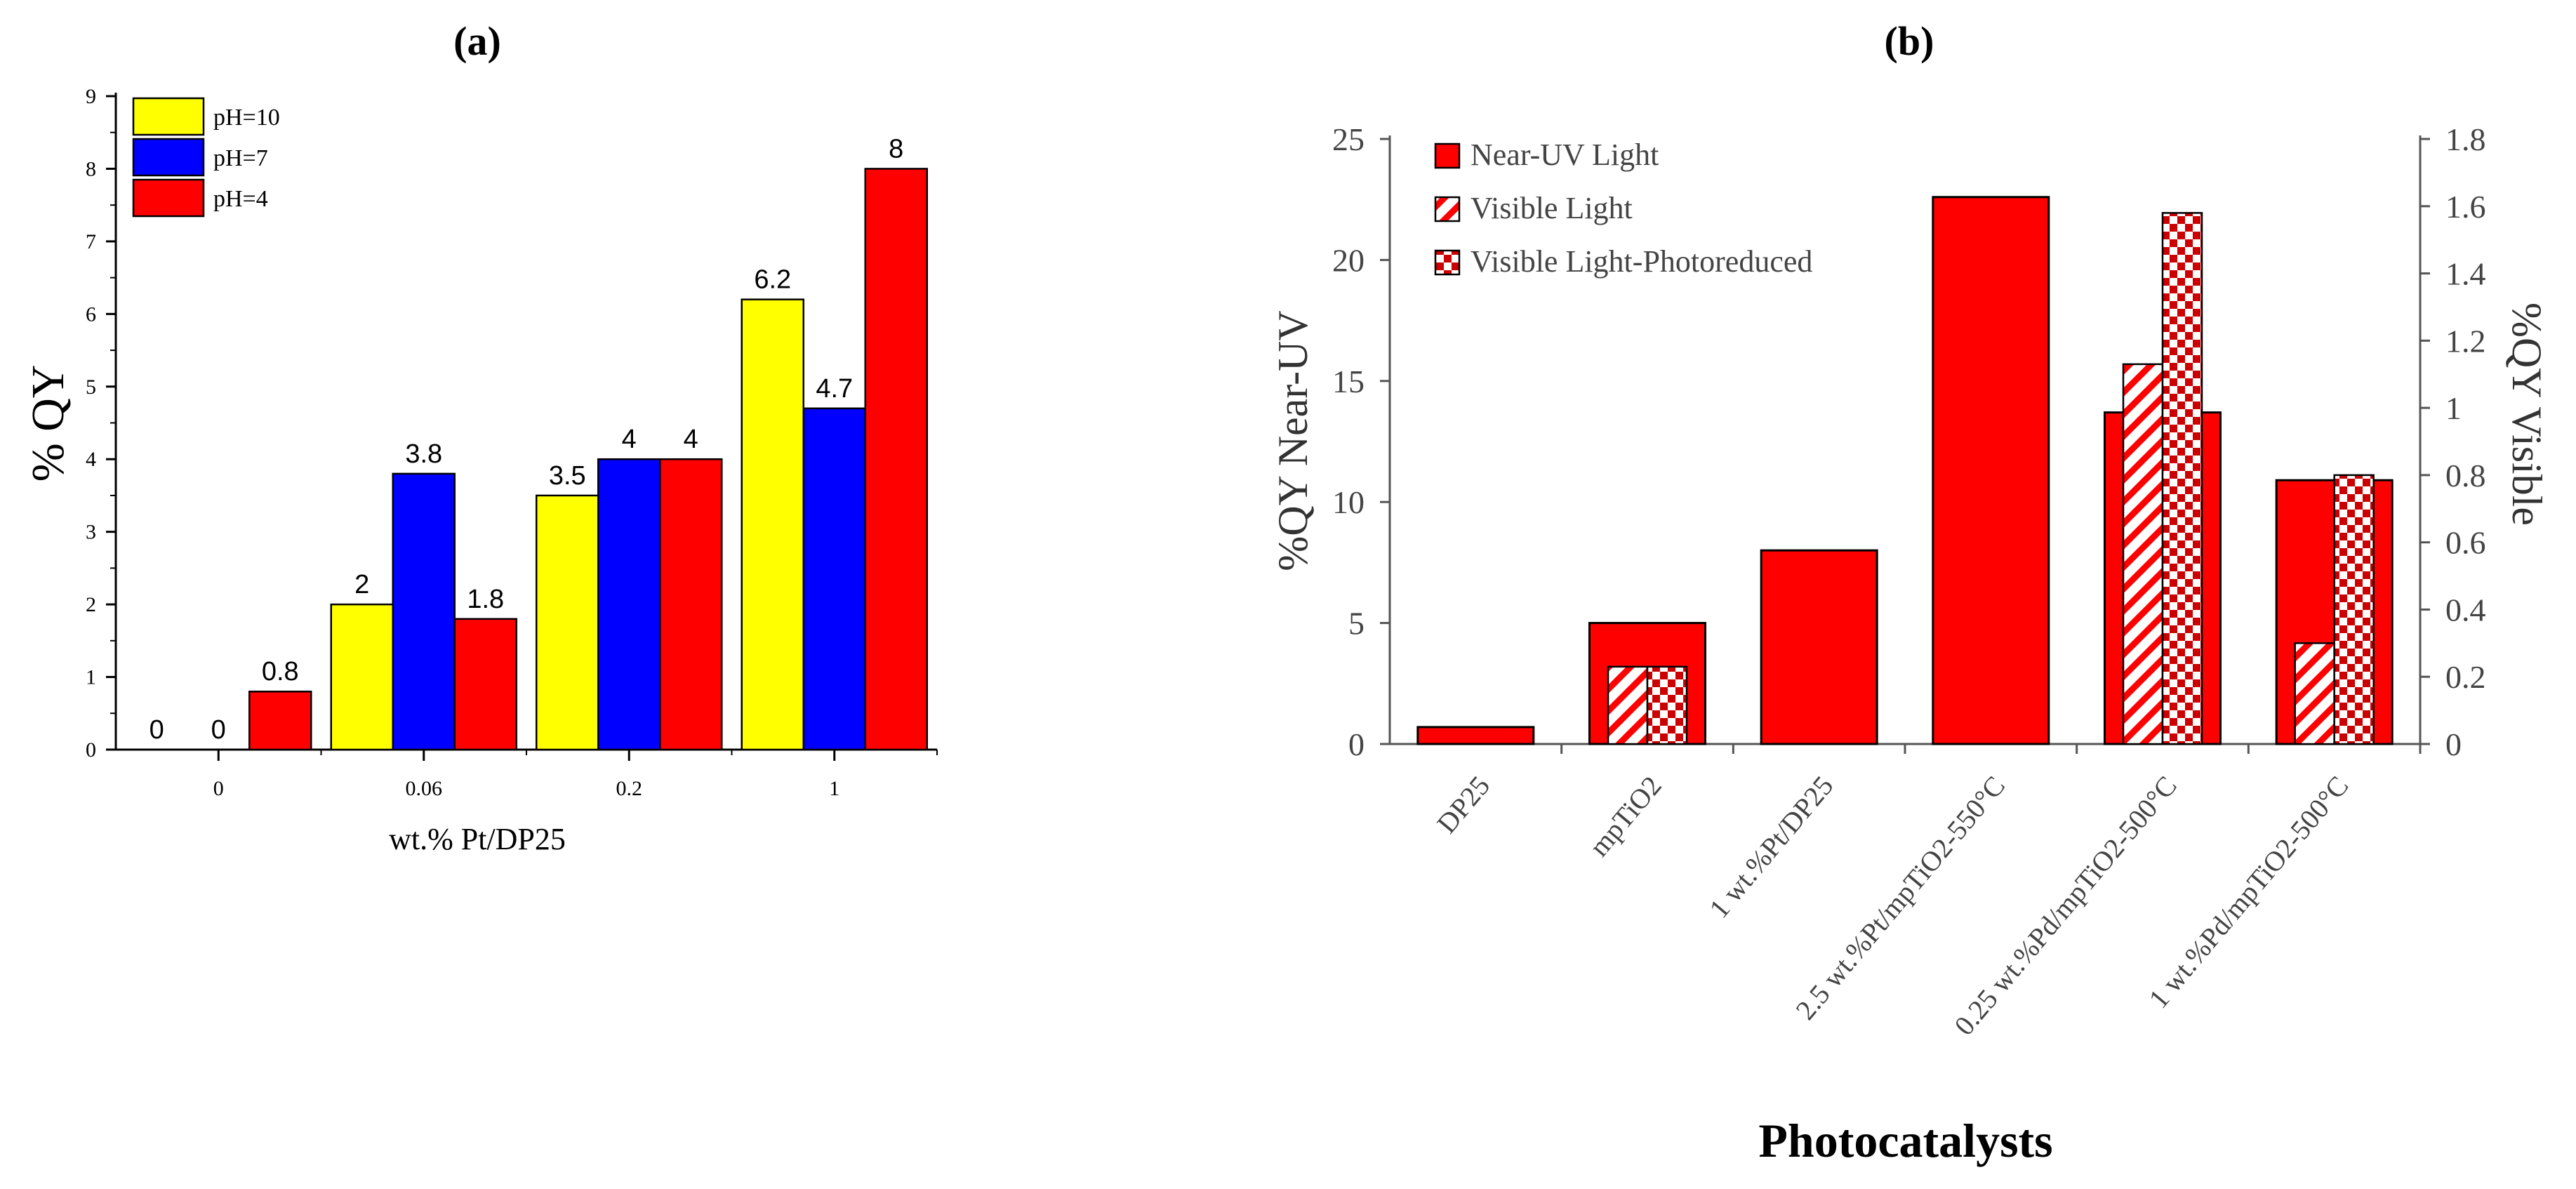 The width and height of the screenshot is (2576, 1189). I want to click on panel-b-y2-tick-label: 0.4, so click(2466, 609).